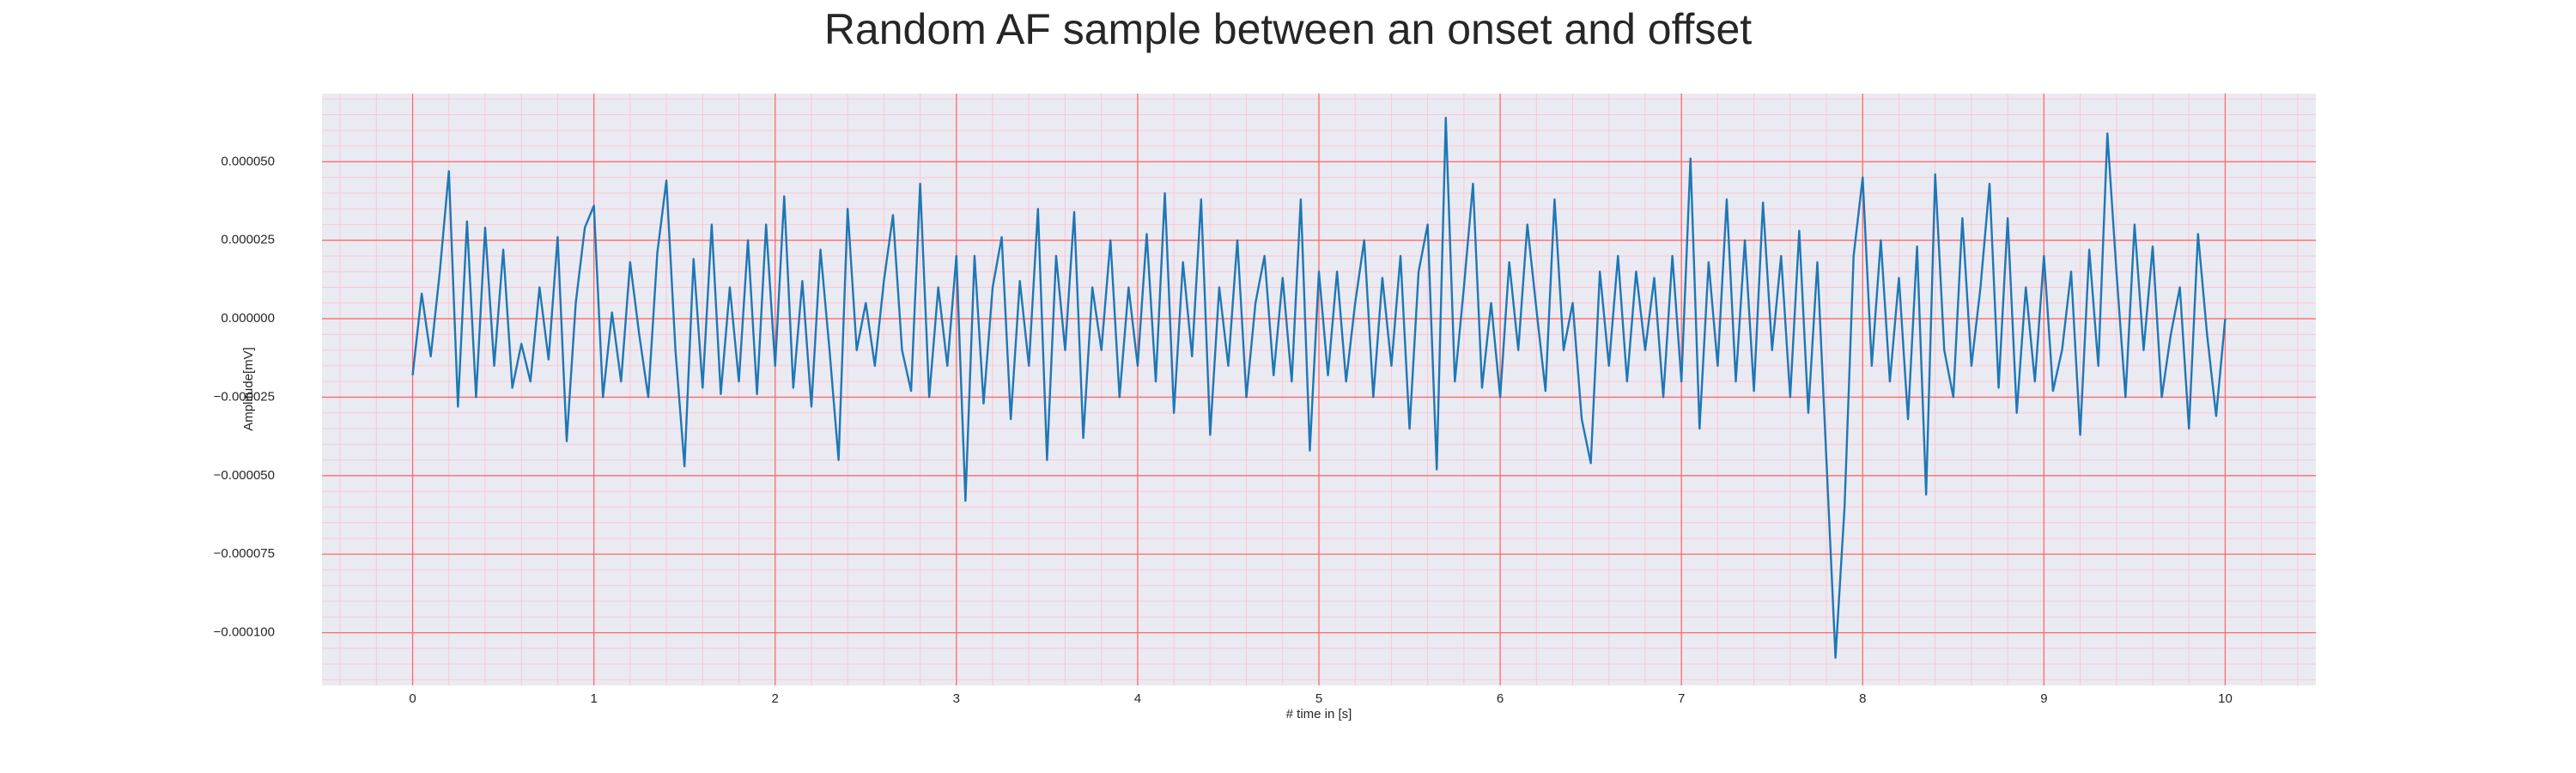 The width and height of the screenshot is (2576, 773). What do you see at coordinates (248, 318) in the screenshot?
I see `y-tick-label: 0.000000` at bounding box center [248, 318].